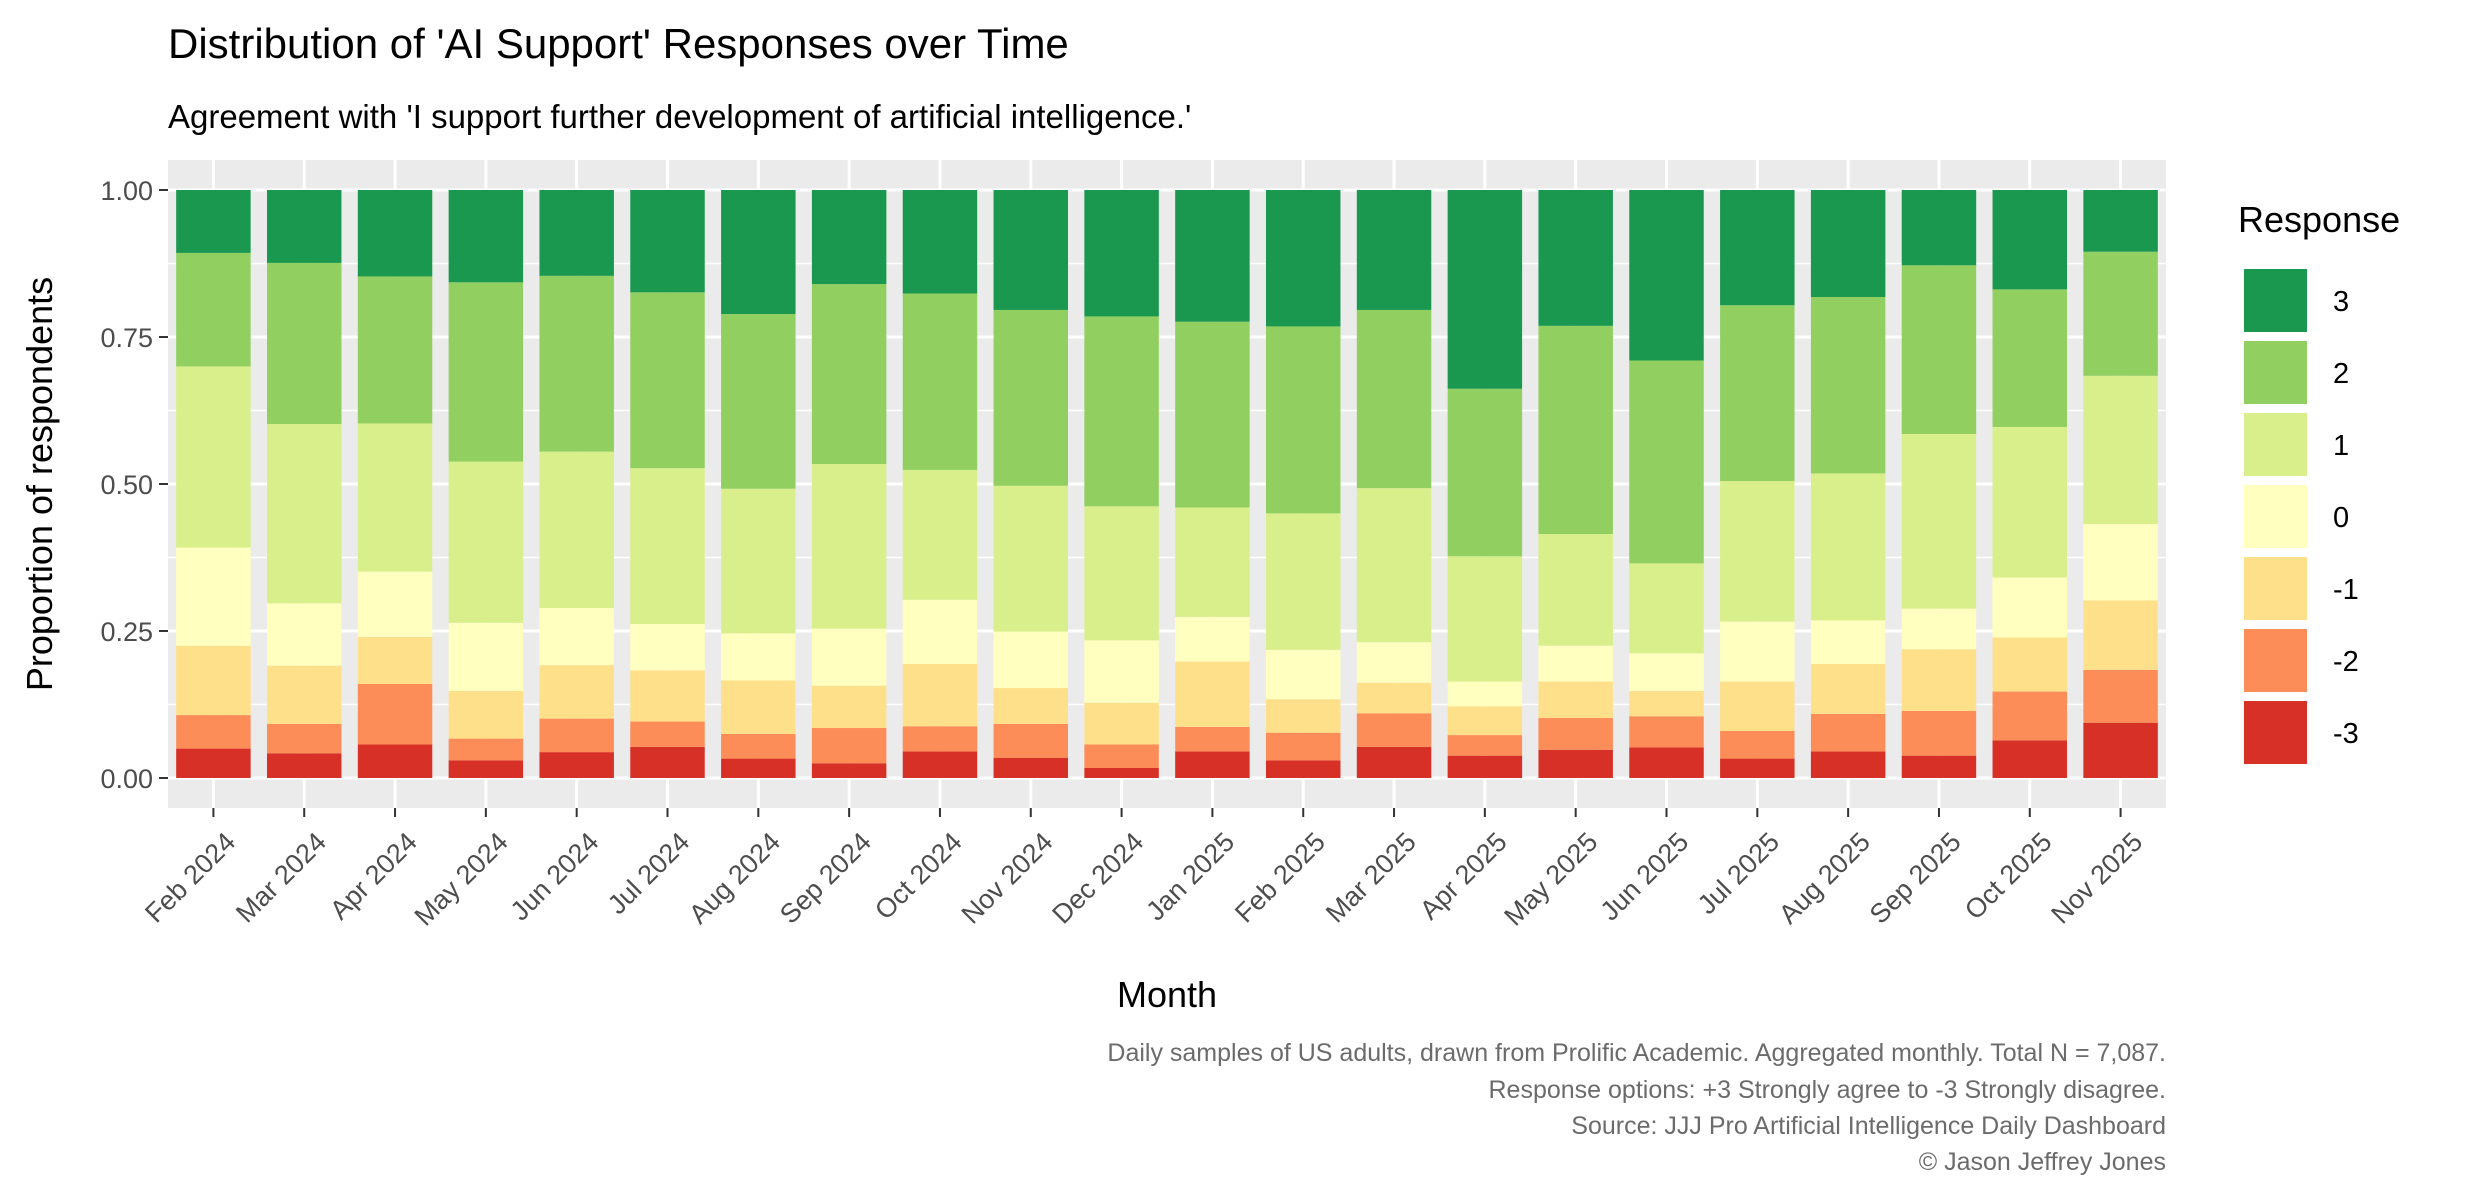 The height and width of the screenshot is (1200, 2486). Describe the element at coordinates (126, 338) in the screenshot. I see `y-tick-label: 0.75` at that location.